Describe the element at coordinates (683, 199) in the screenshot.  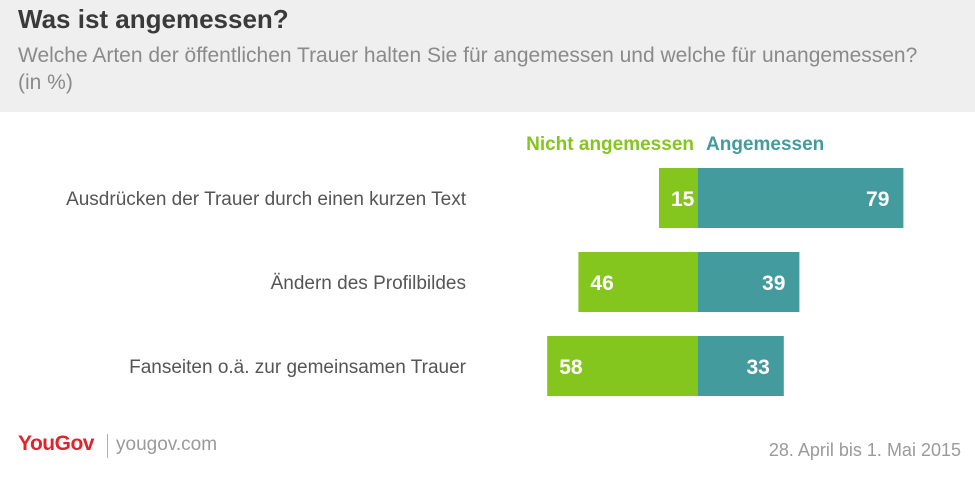
I see `value-label-nicht-angemessen: 15` at that location.